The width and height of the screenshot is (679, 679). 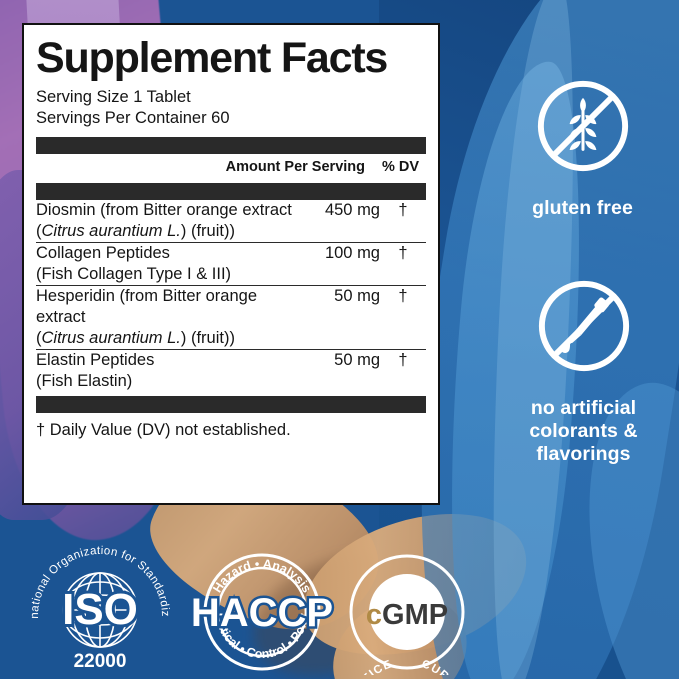 What do you see at coordinates (582, 208) in the screenshot?
I see `badge-gluten-free-label: gluten free` at bounding box center [582, 208].